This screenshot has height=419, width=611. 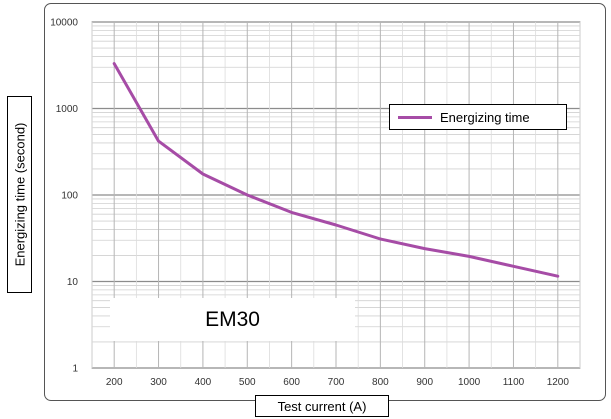 I want to click on x-tick-label: 500, so click(x=247, y=382).